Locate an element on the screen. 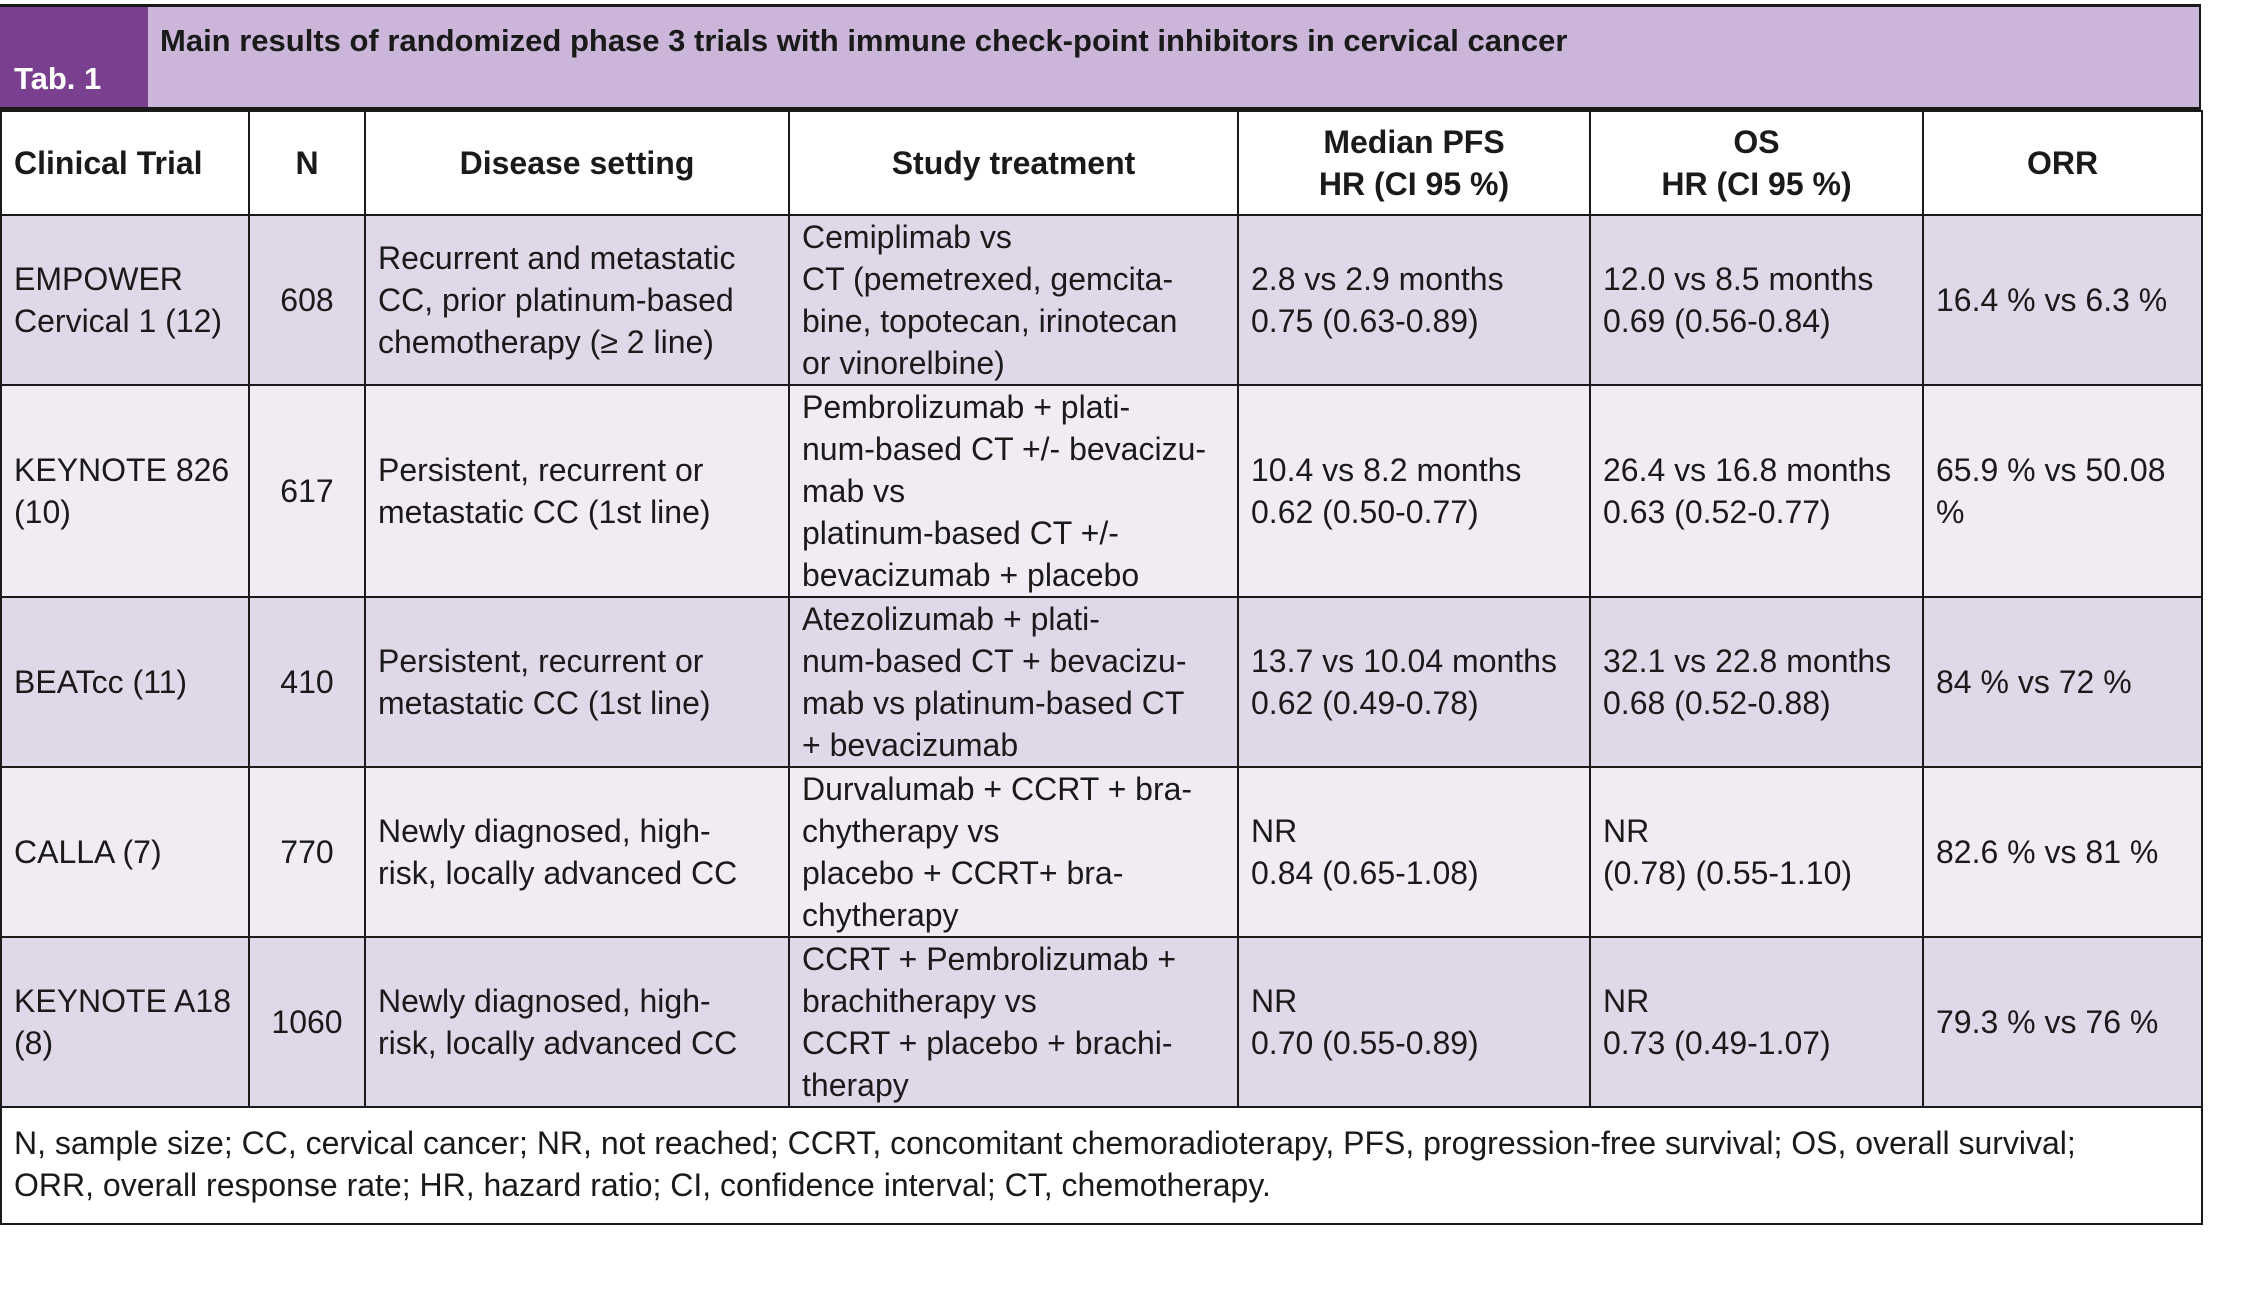 Image resolution: width=2251 pixels, height=1310 pixels. cell-treatment-line: placebo + CCRT+ bra- is located at coordinates (963, 873).